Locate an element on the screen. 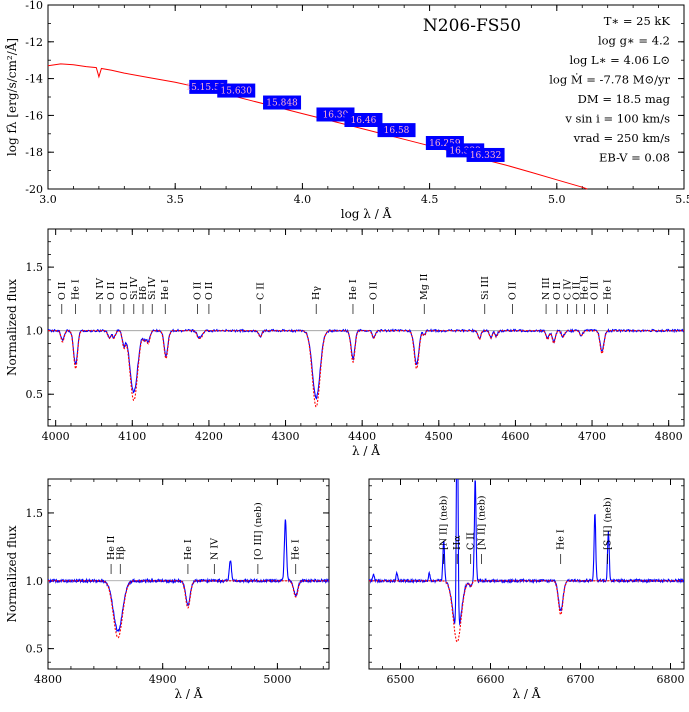 The image size is (689, 712). photometry-label: 16.332 is located at coordinates (465, 151).